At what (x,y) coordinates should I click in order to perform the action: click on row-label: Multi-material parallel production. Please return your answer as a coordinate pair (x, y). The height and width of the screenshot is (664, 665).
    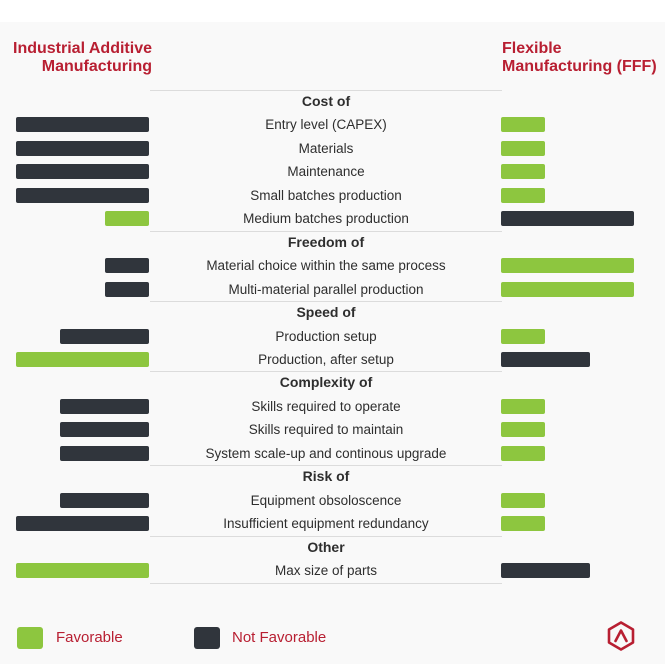
    Looking at the image, I should click on (326, 289).